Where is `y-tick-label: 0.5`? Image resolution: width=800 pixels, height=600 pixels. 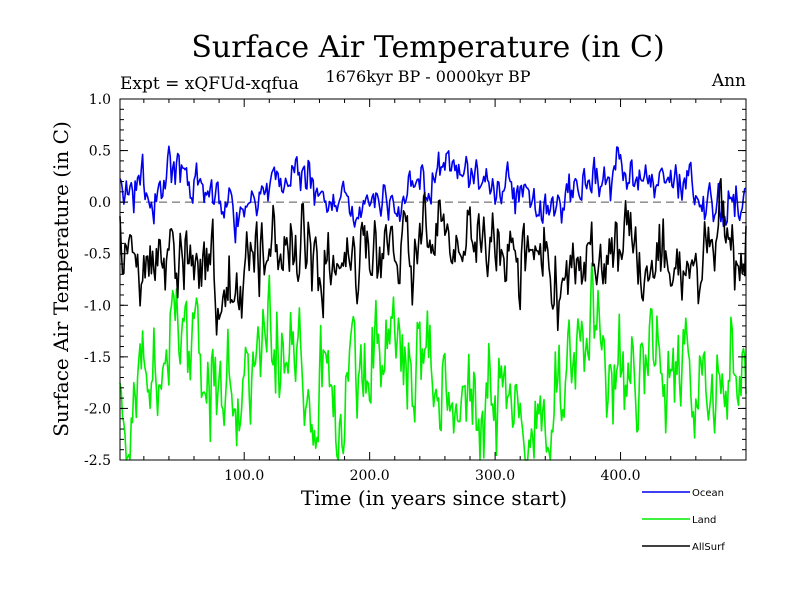 y-tick-label: 0.5 is located at coordinates (100, 152).